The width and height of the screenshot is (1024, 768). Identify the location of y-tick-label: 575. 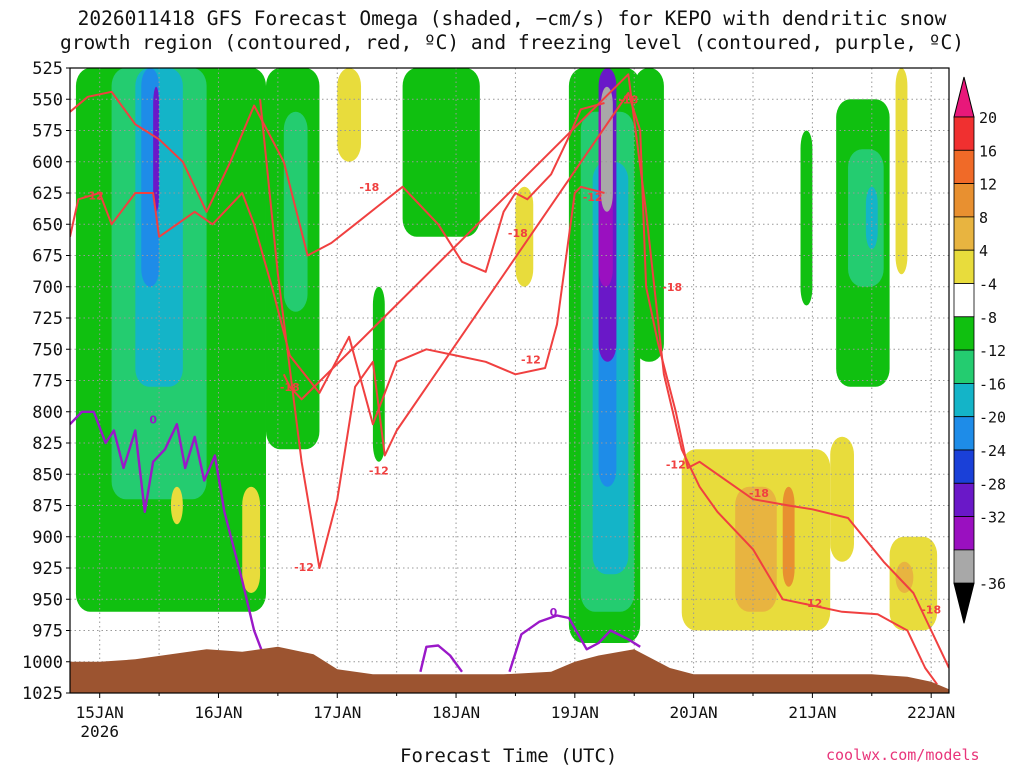
(47, 132).